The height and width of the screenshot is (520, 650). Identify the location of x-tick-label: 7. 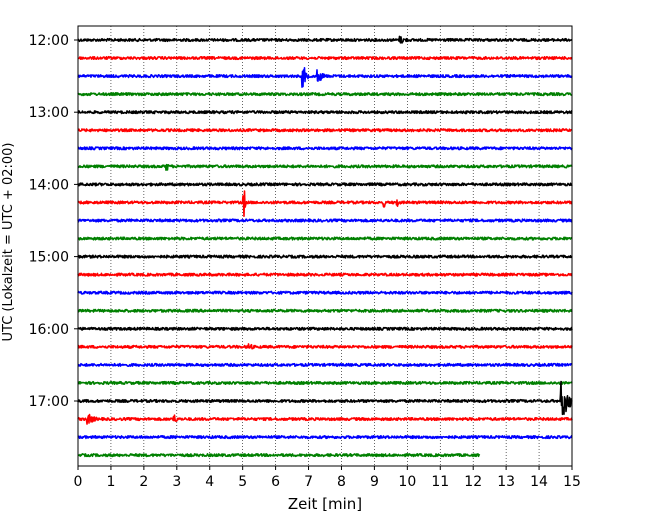
(308, 482).